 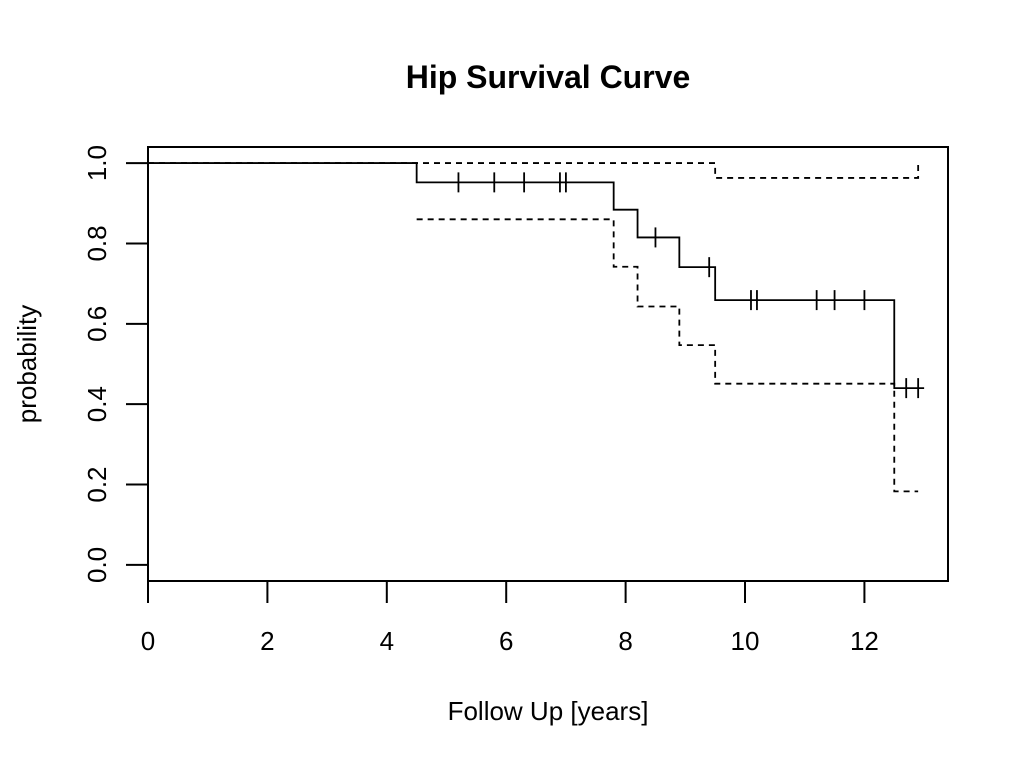 What do you see at coordinates (97, 163) in the screenshot?
I see `y-tick-label: 1.0` at bounding box center [97, 163].